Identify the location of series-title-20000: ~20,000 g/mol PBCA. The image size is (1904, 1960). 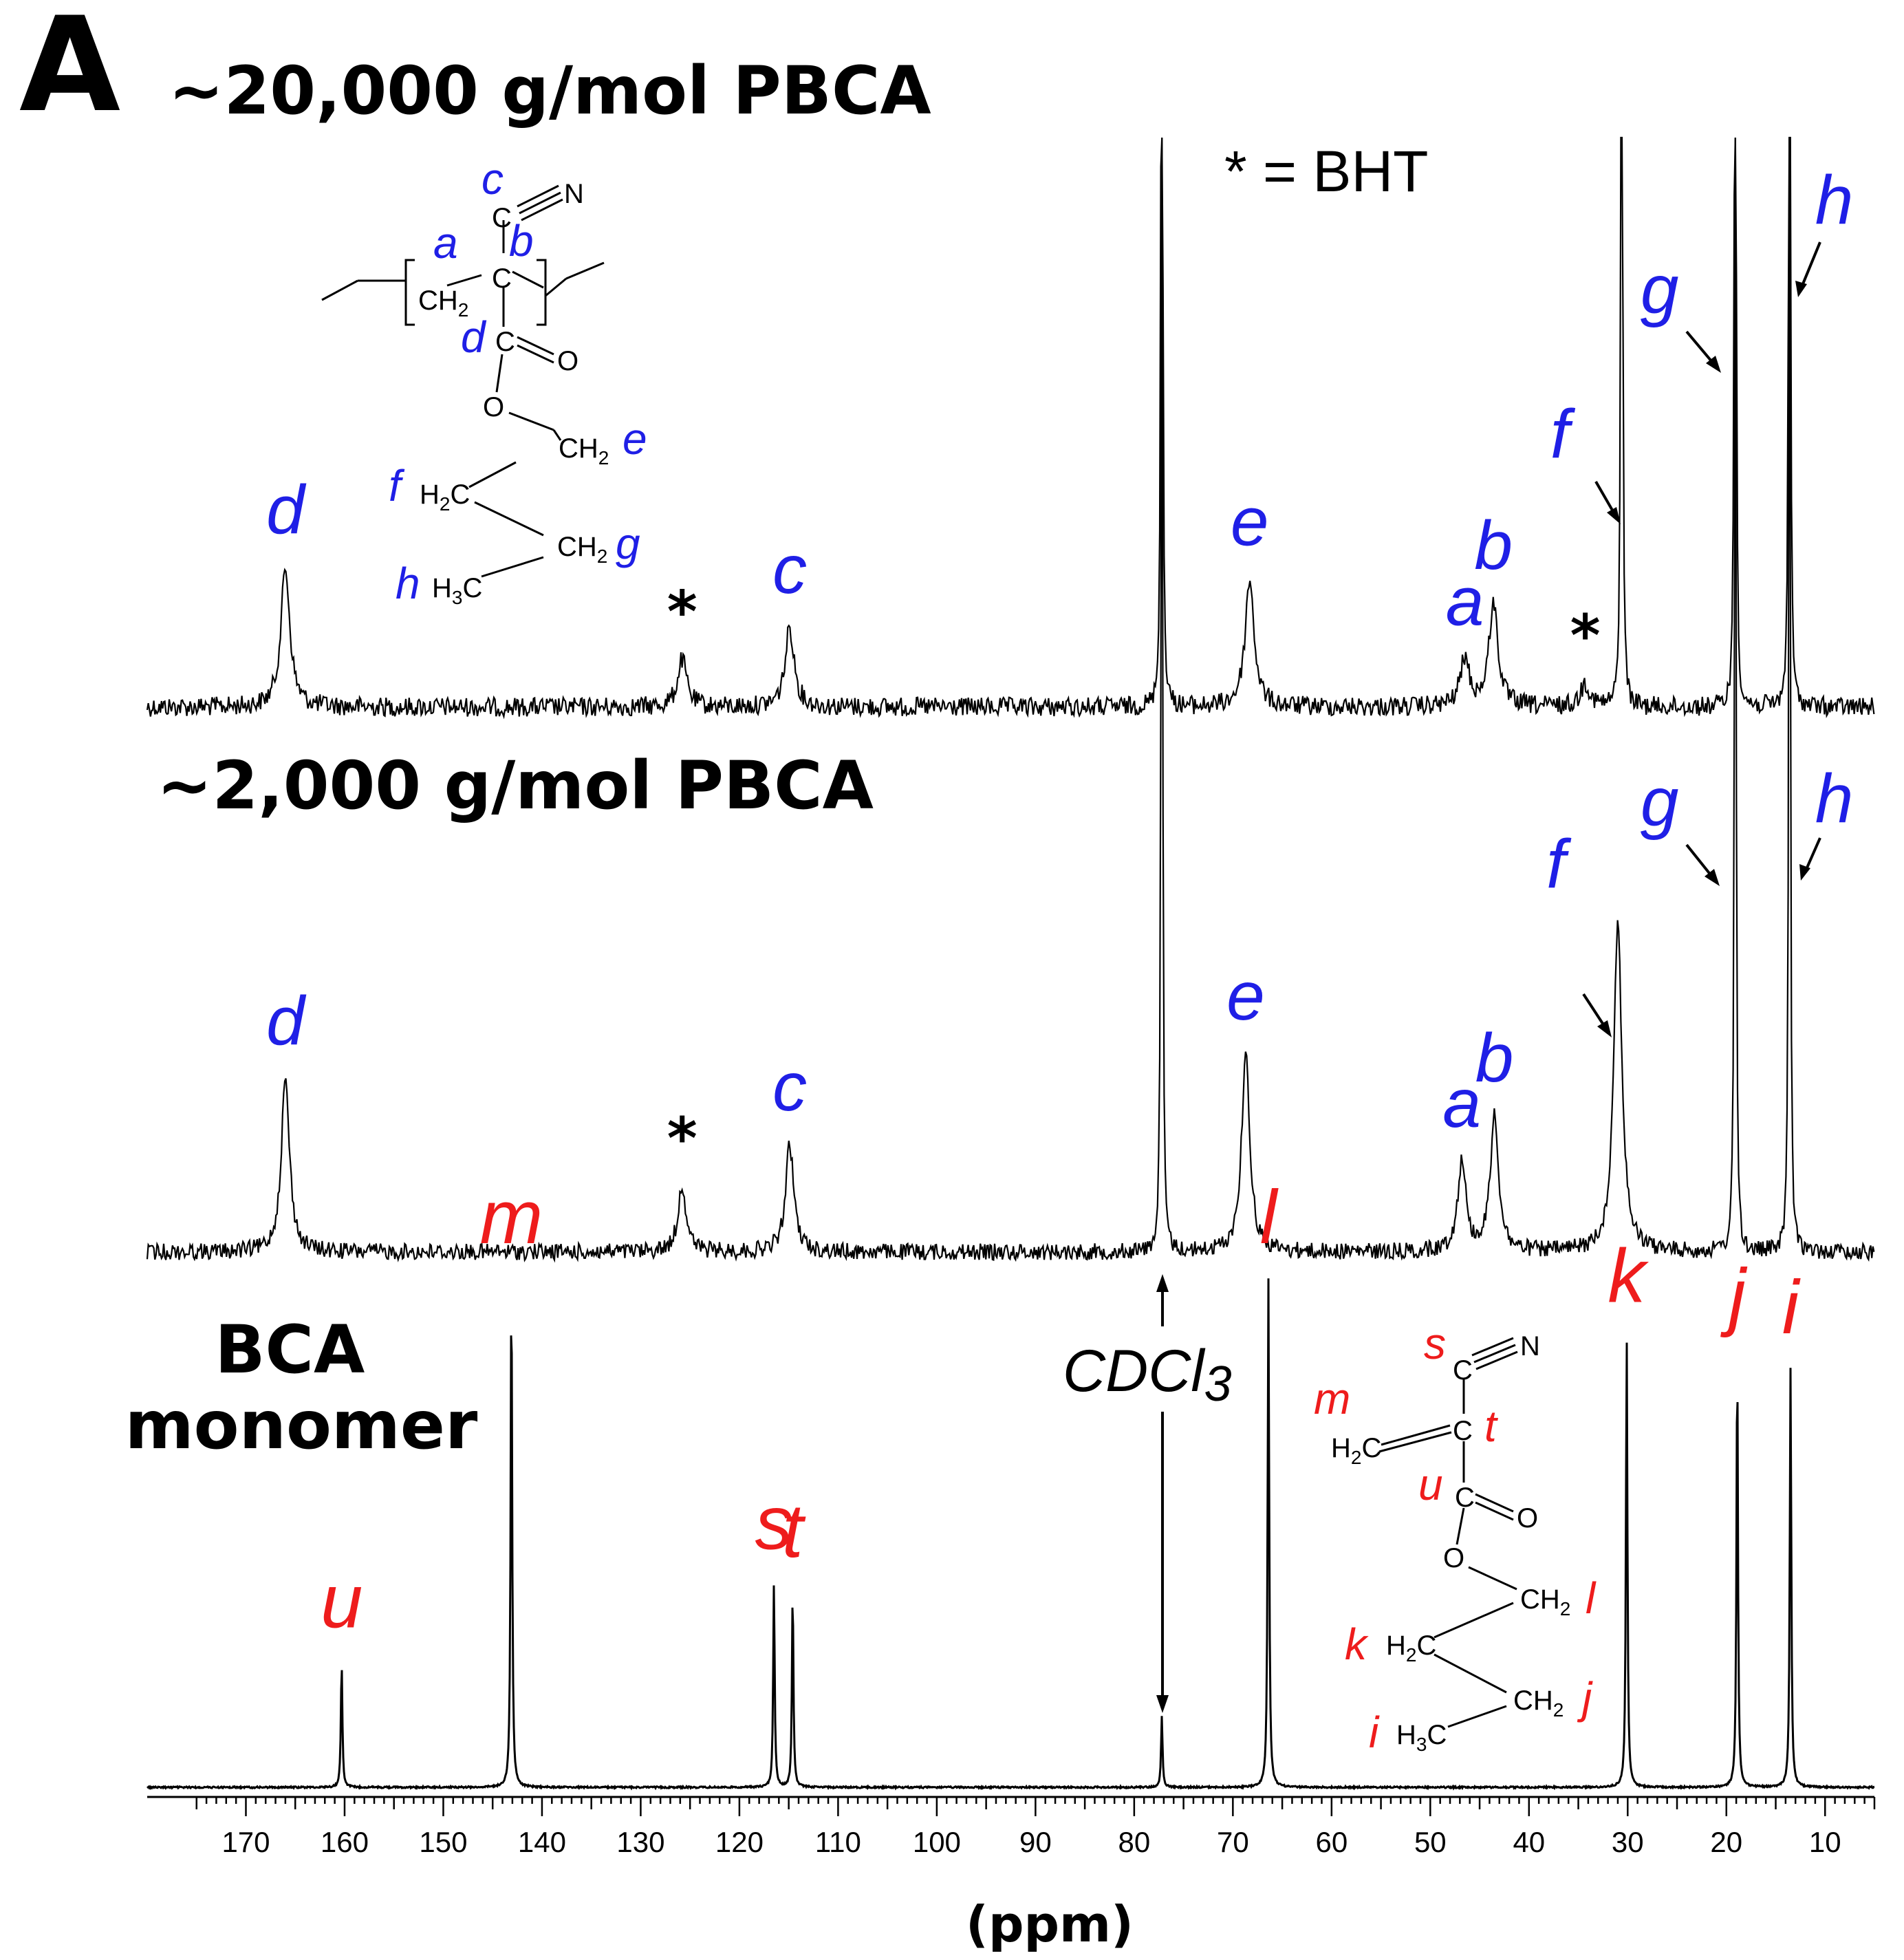
(550, 91).